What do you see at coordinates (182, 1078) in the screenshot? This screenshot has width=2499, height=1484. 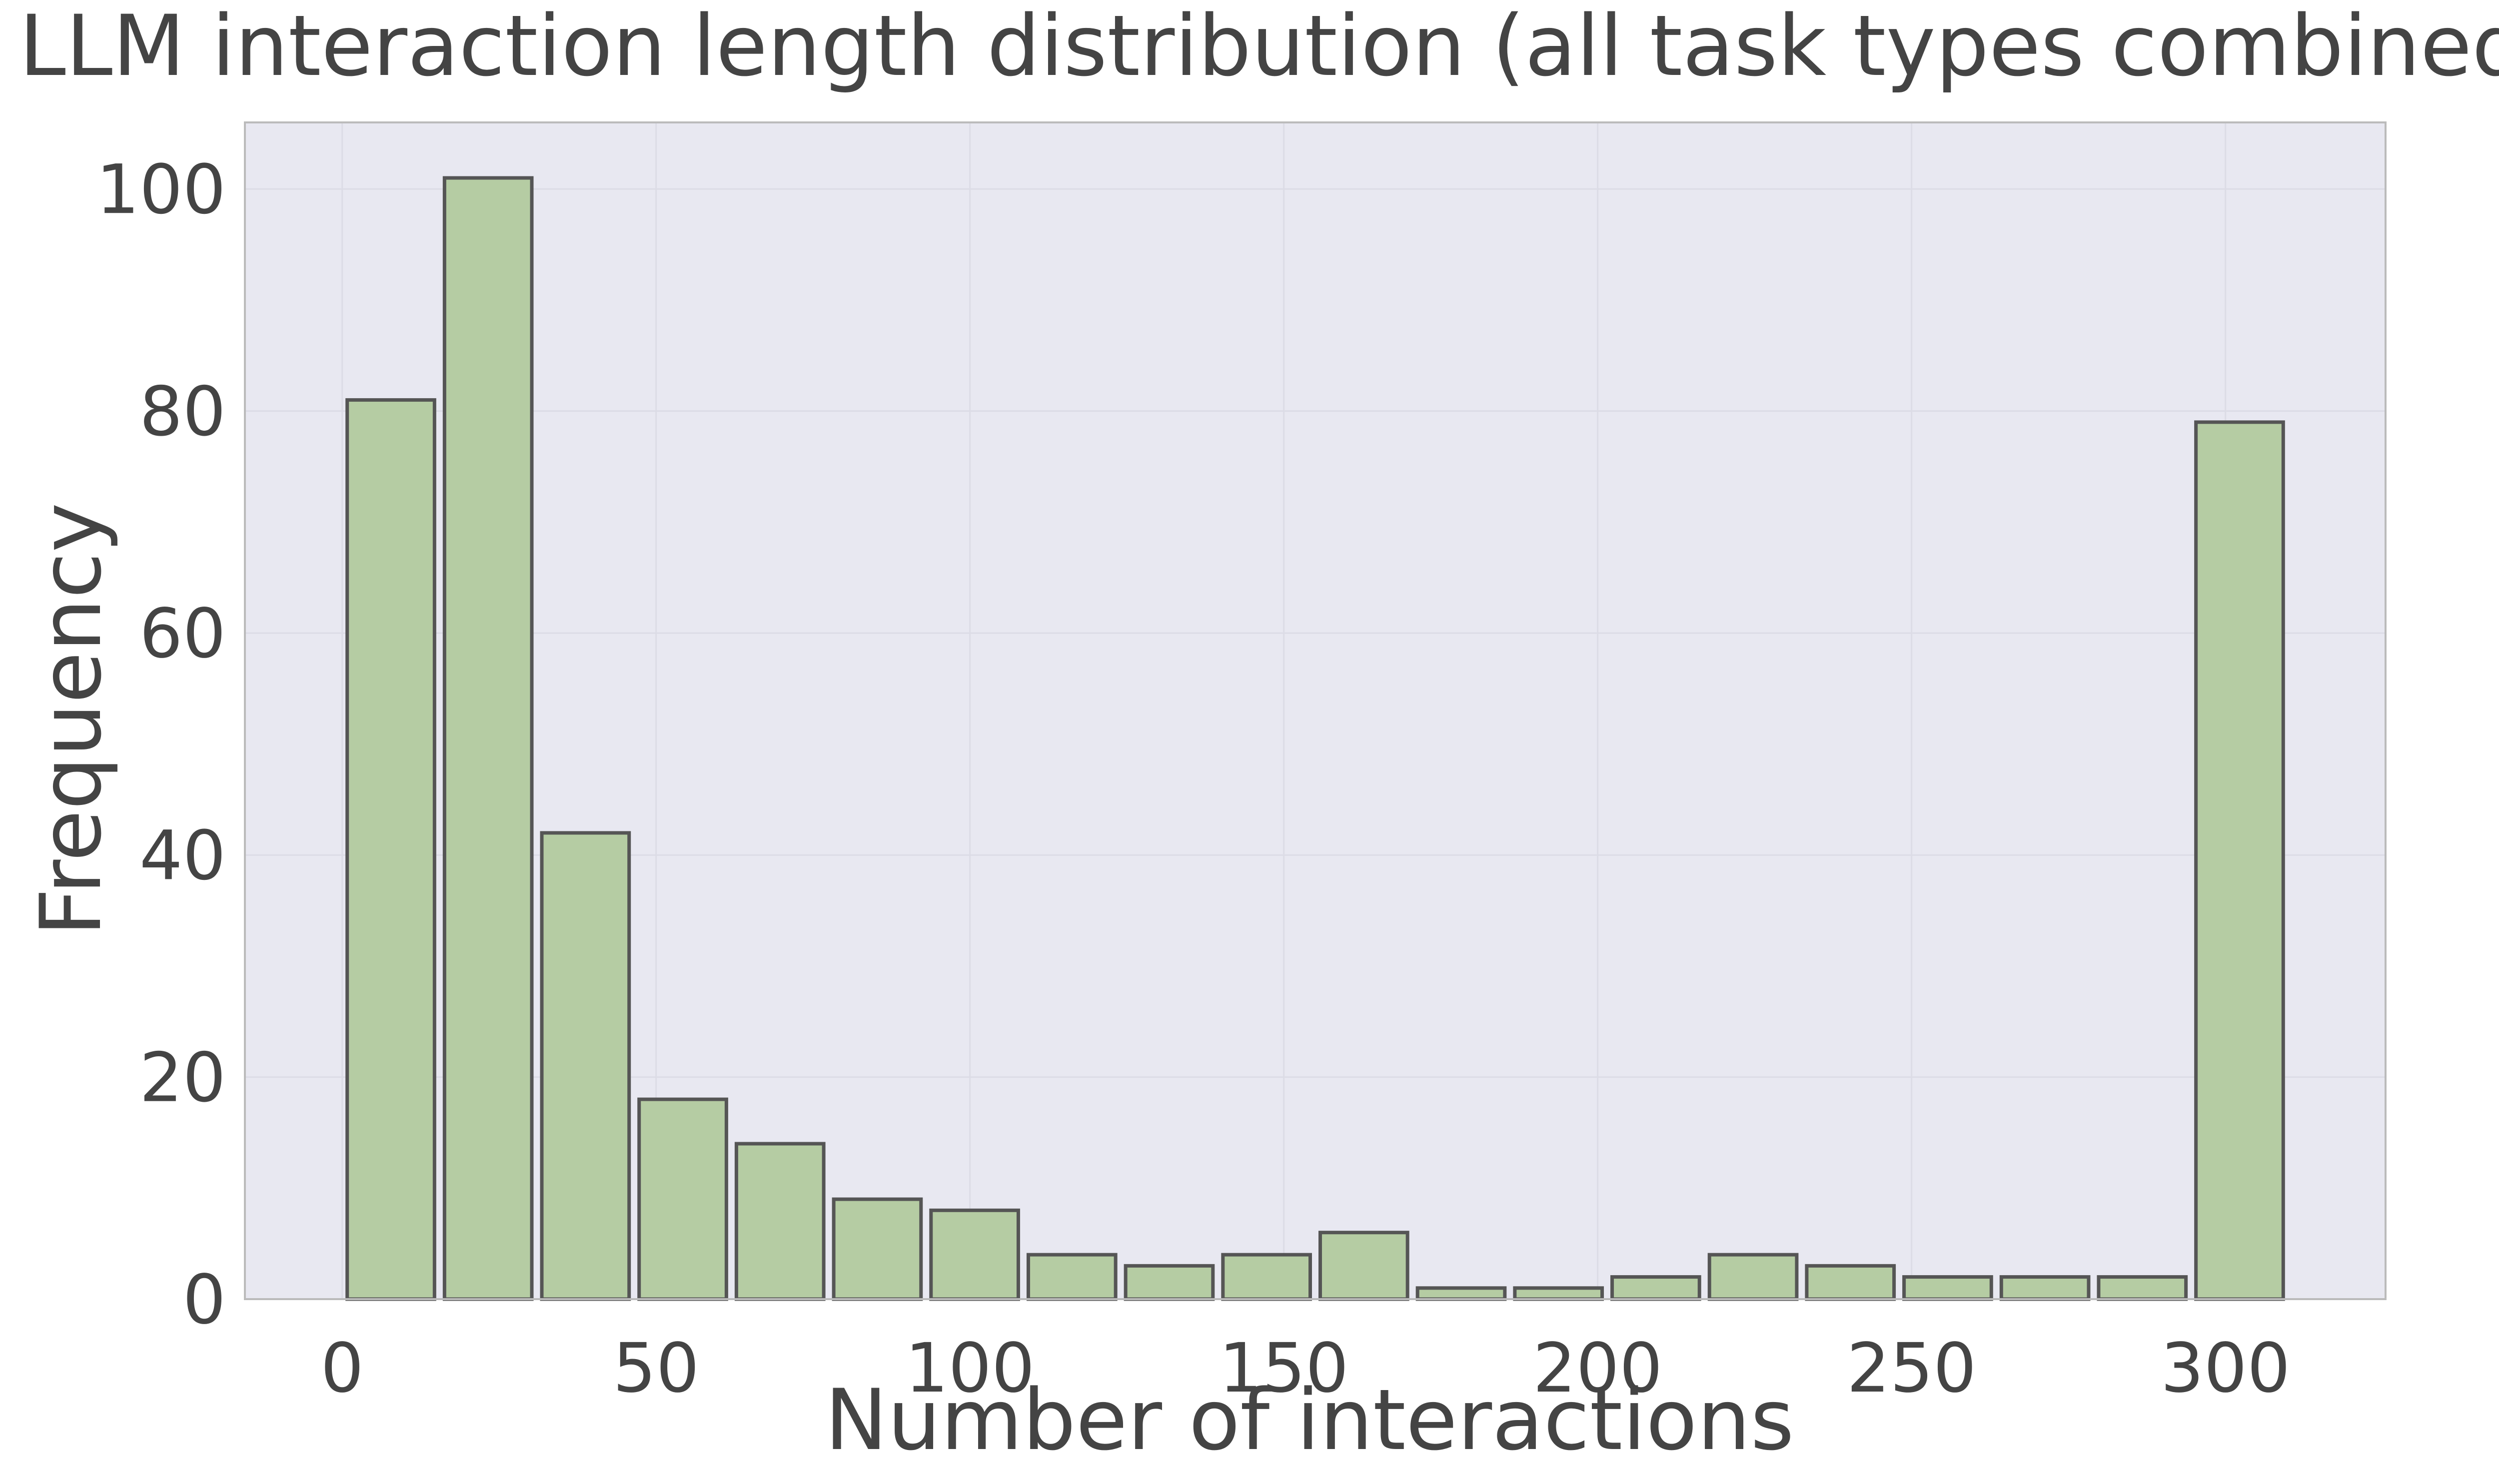 I see `y-tick-label: 20` at bounding box center [182, 1078].